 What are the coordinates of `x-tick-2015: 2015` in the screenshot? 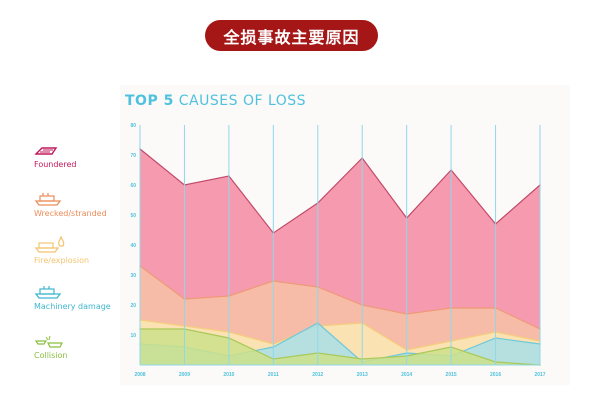 It's located at (451, 375).